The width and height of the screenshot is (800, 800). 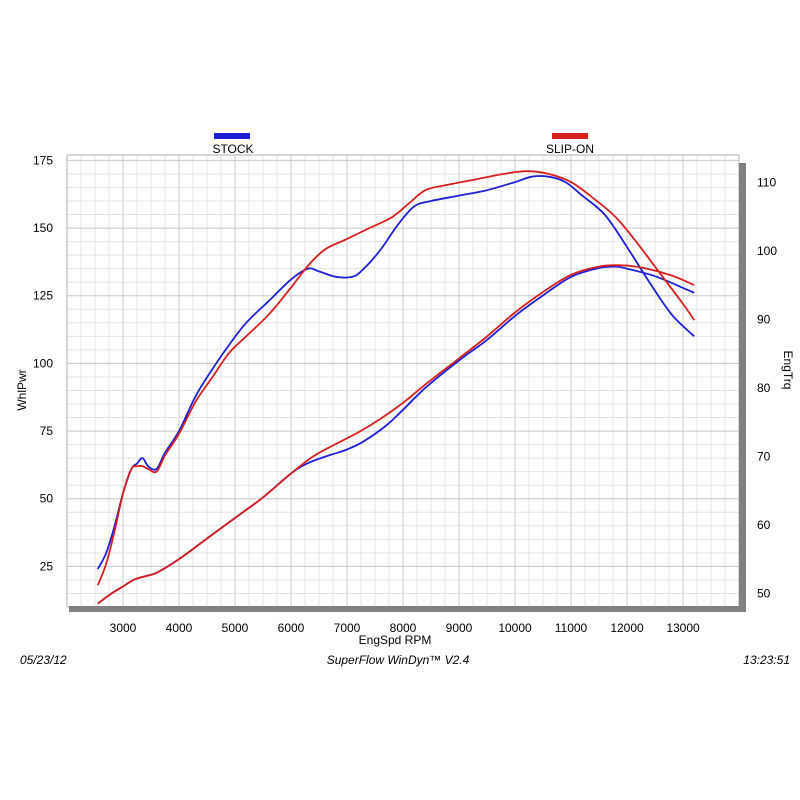 What do you see at coordinates (764, 388) in the screenshot?
I see `right-y-tick-label: 80` at bounding box center [764, 388].